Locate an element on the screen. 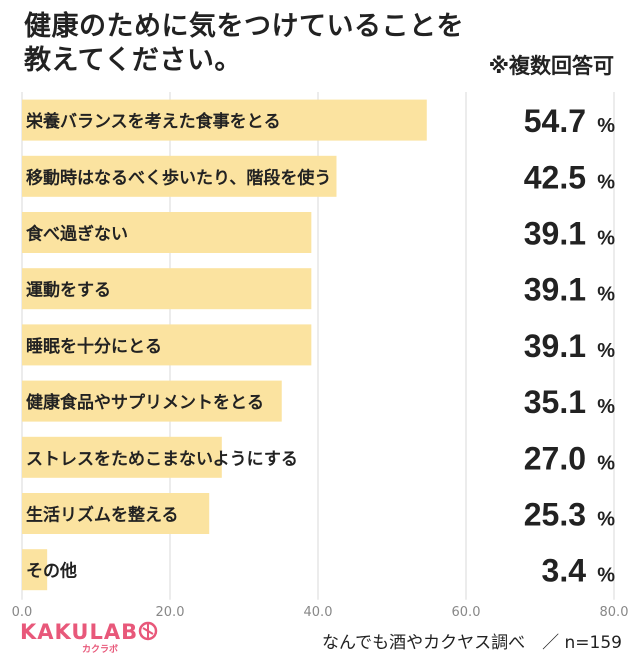 The image size is (640, 655). kakulabo-logo: KAKULAB カクラボ is located at coordinates (90, 637).